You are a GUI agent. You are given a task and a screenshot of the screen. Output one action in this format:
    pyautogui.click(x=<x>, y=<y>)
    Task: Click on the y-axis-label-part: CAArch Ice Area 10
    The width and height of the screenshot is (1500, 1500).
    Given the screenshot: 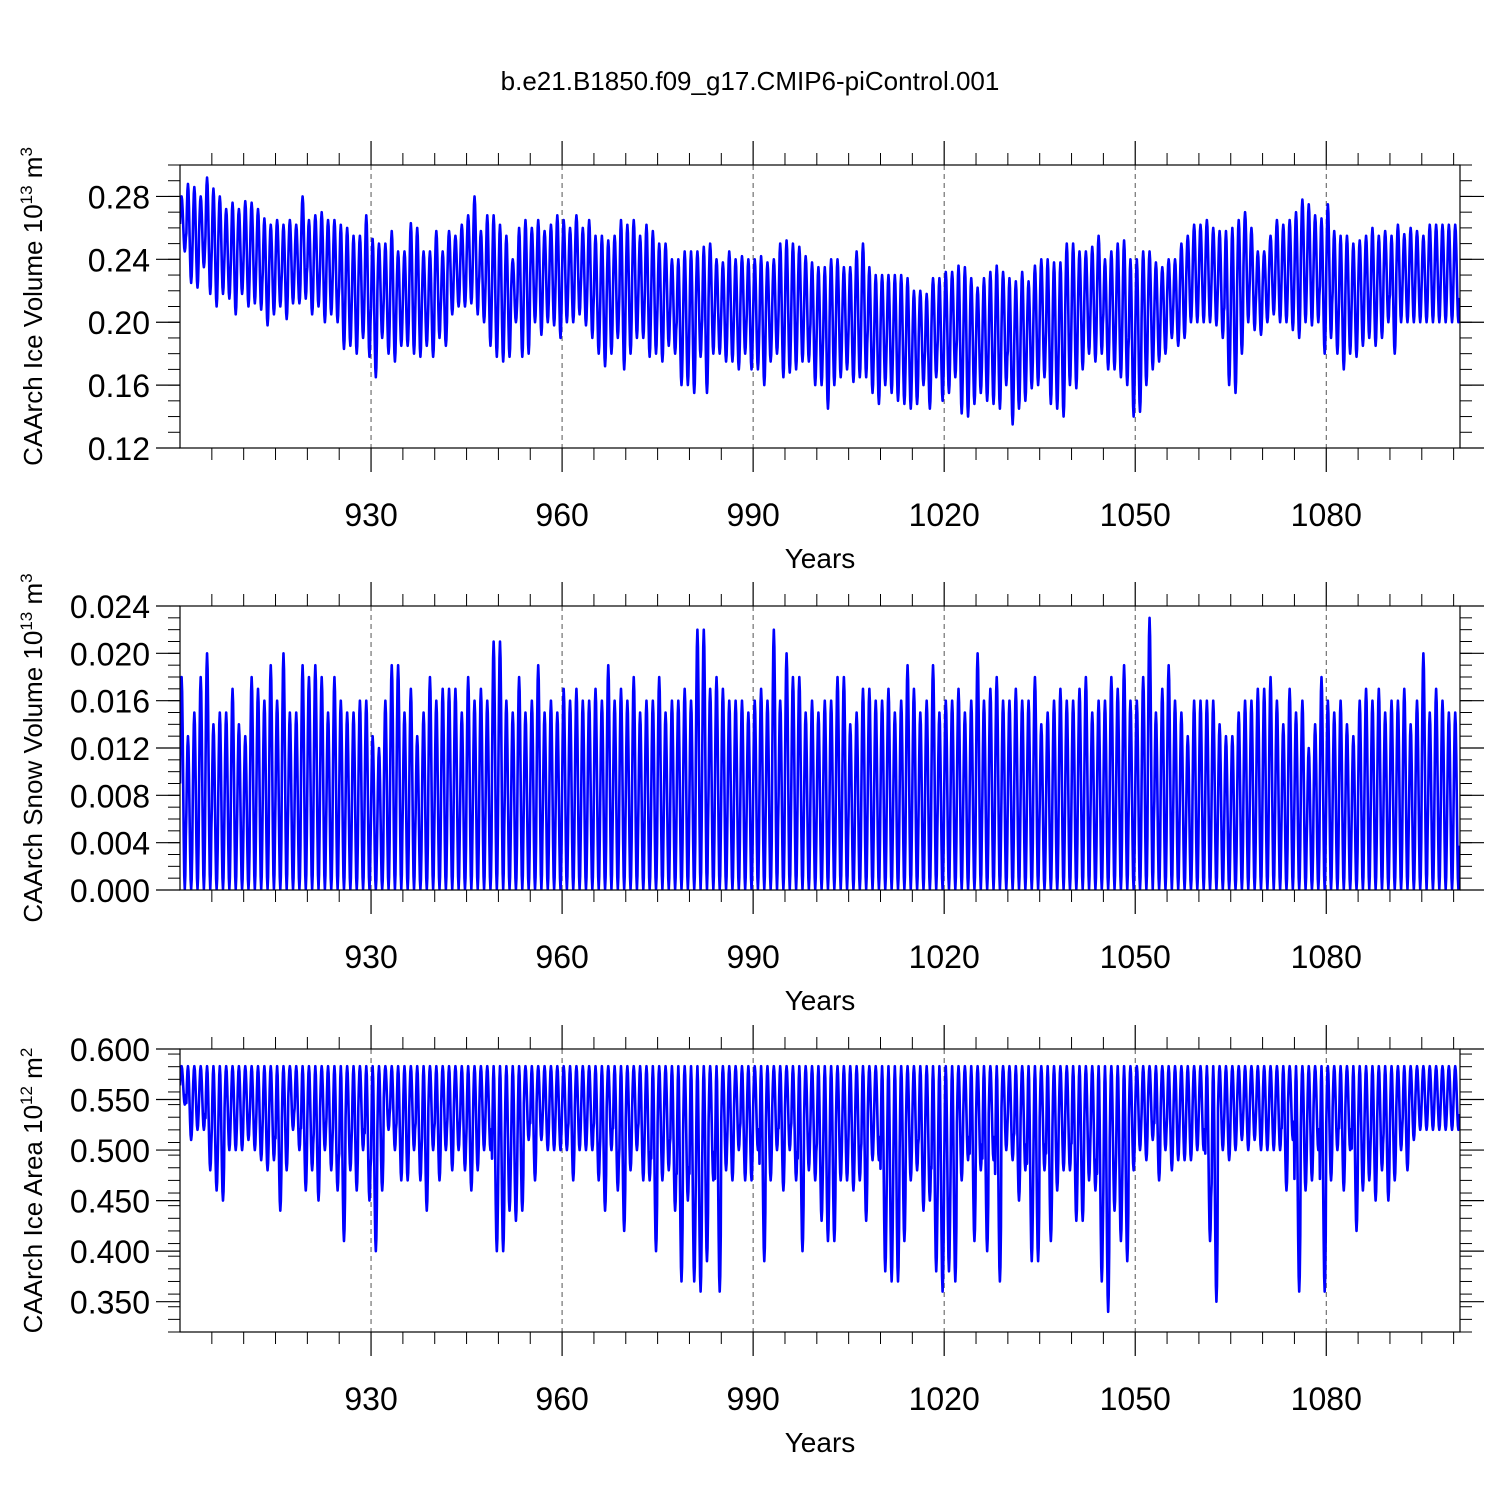 What is the action you would take?
    pyautogui.click(x=33, y=1219)
    